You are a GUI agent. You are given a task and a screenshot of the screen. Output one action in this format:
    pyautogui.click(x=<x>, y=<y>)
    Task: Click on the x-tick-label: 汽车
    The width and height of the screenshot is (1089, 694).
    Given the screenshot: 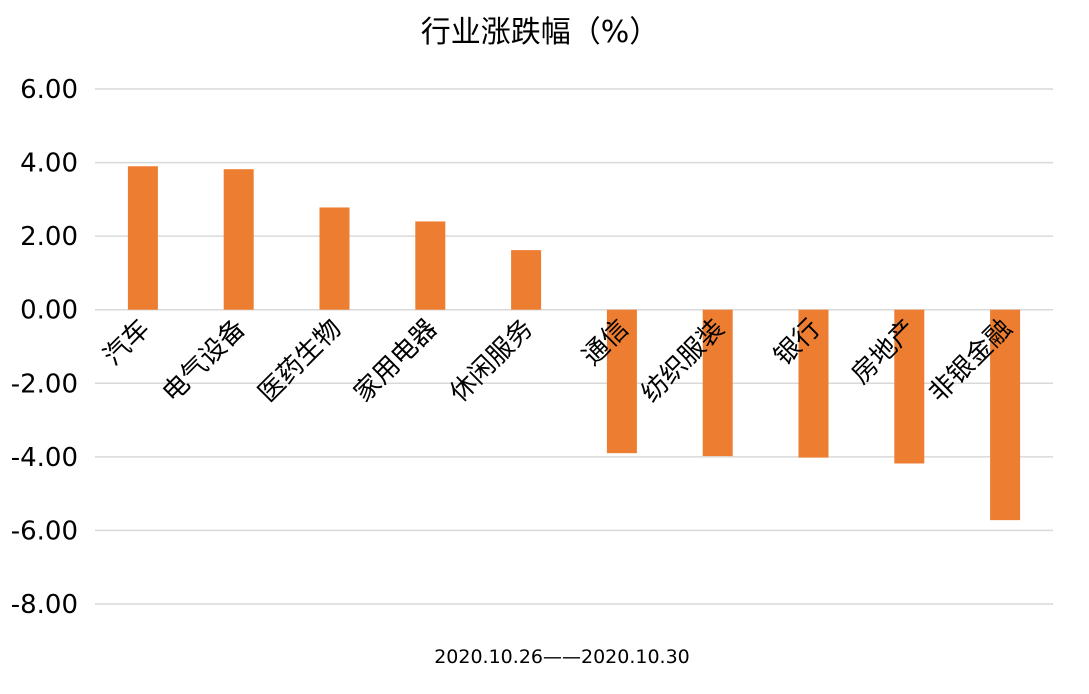 What is the action you would take?
    pyautogui.click(x=127, y=343)
    